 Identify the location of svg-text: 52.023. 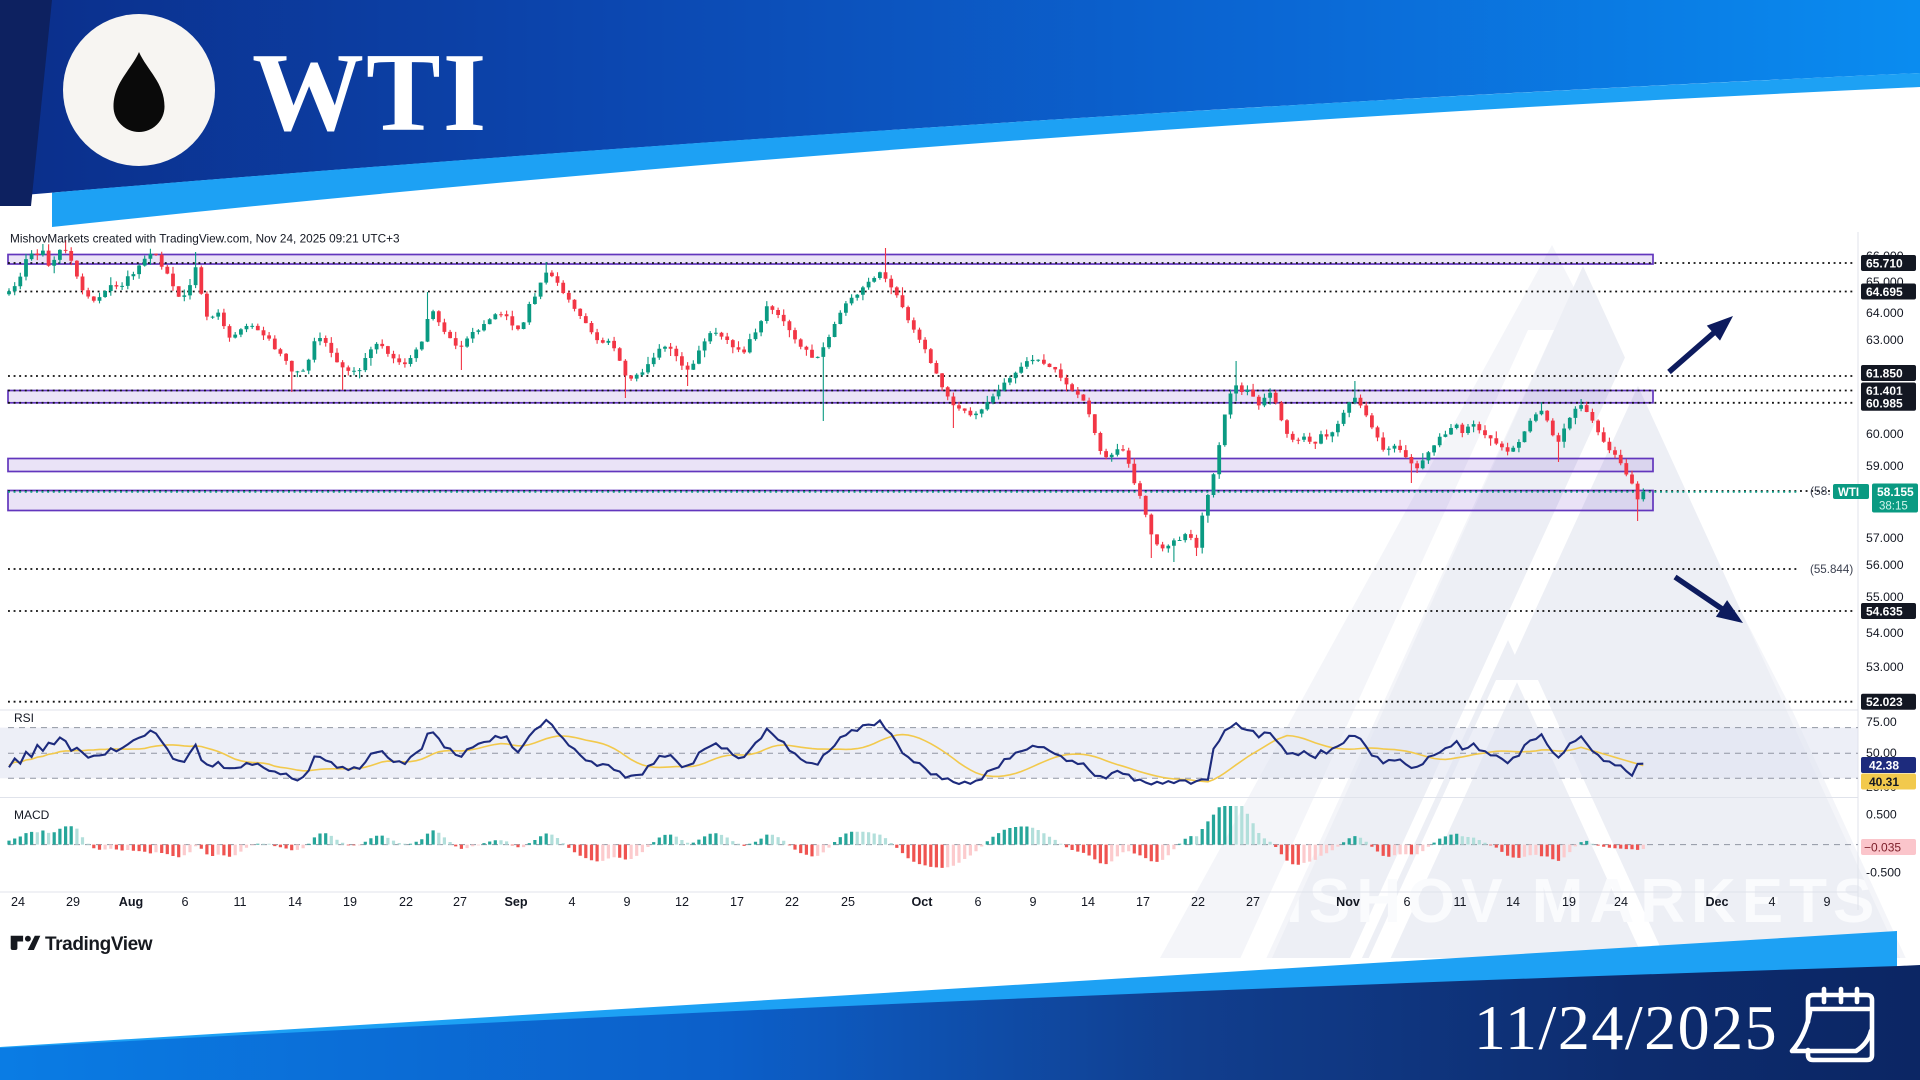
(1884, 702).